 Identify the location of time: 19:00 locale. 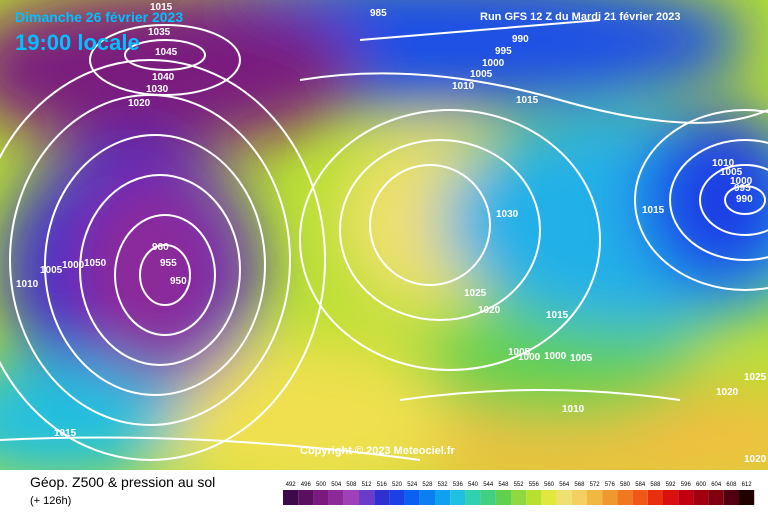
(77, 42).